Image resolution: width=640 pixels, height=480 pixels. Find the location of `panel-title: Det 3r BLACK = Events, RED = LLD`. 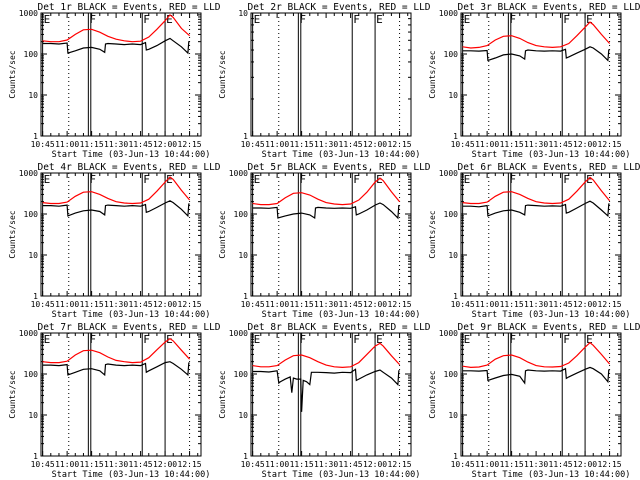

panel-title: Det 3r BLACK = Events, RED = LLD is located at coordinates (548, 7).